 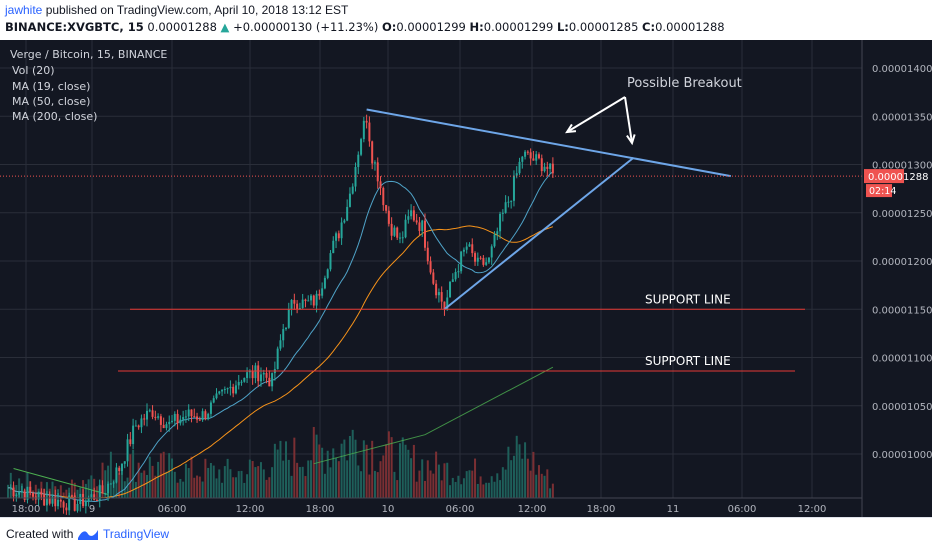 I want to click on resistance-trendline, so click(x=548, y=143).